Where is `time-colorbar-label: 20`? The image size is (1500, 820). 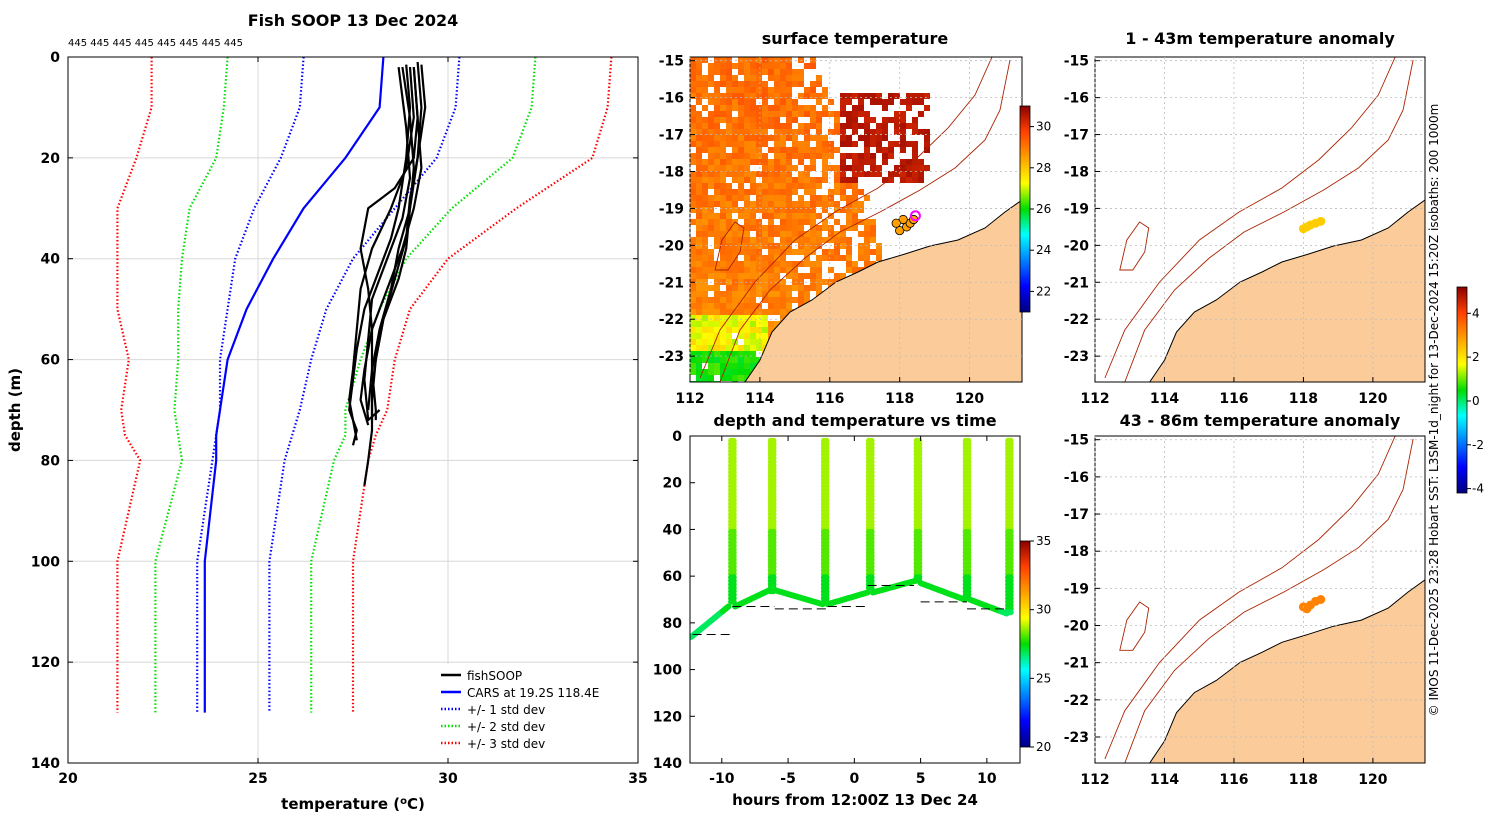 time-colorbar-label: 20 is located at coordinates (1043, 747).